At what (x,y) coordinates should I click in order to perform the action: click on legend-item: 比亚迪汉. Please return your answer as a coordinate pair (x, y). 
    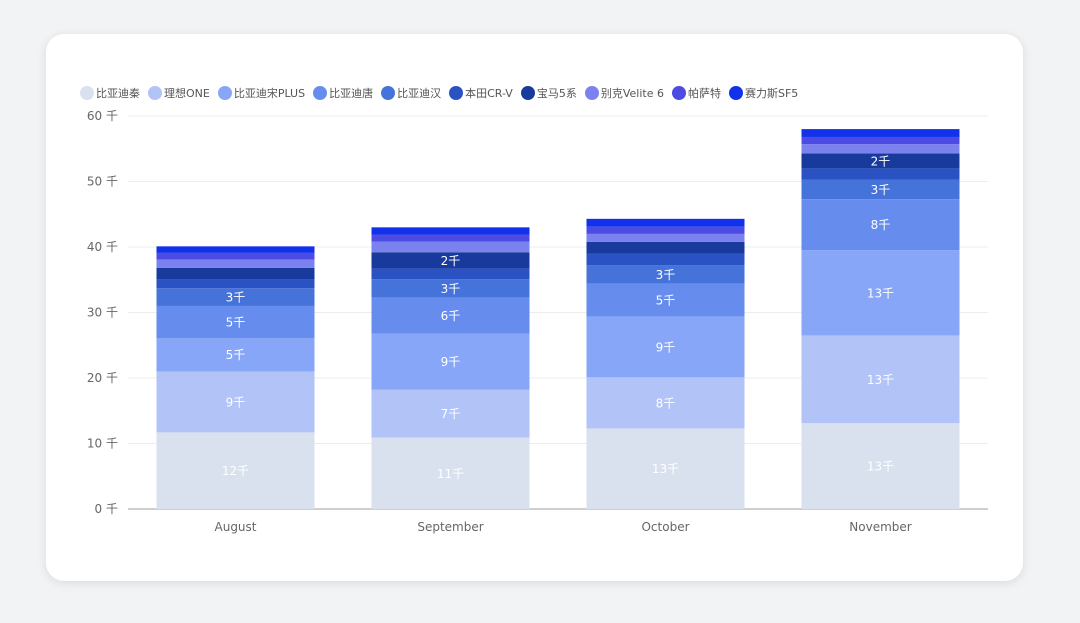
    Looking at the image, I should click on (411, 93).